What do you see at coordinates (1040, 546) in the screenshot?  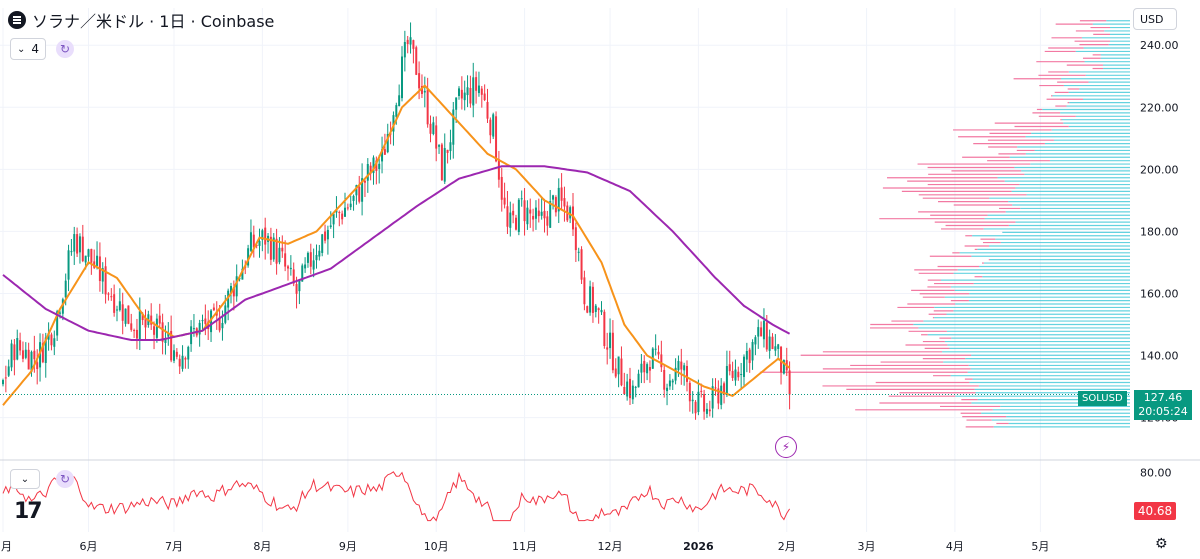 I see `time-tick-label: 5月` at bounding box center [1040, 546].